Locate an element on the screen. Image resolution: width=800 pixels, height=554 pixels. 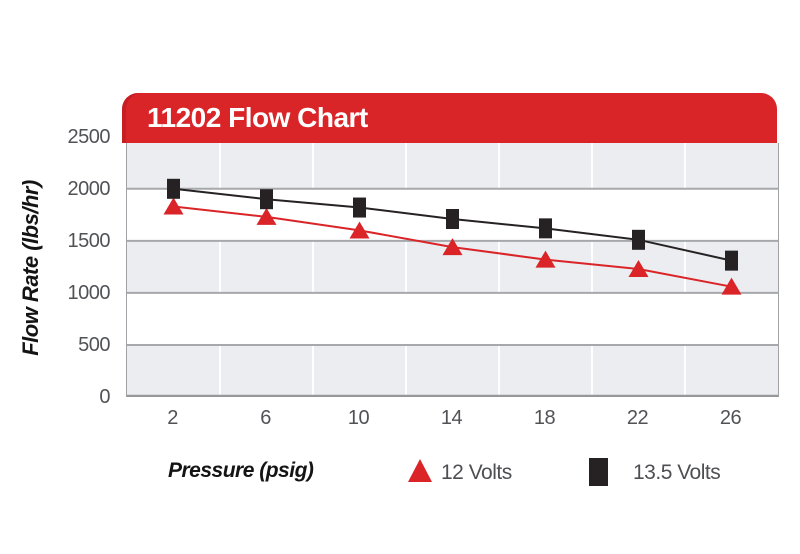
x-tick-label: 26 is located at coordinates (730, 418).